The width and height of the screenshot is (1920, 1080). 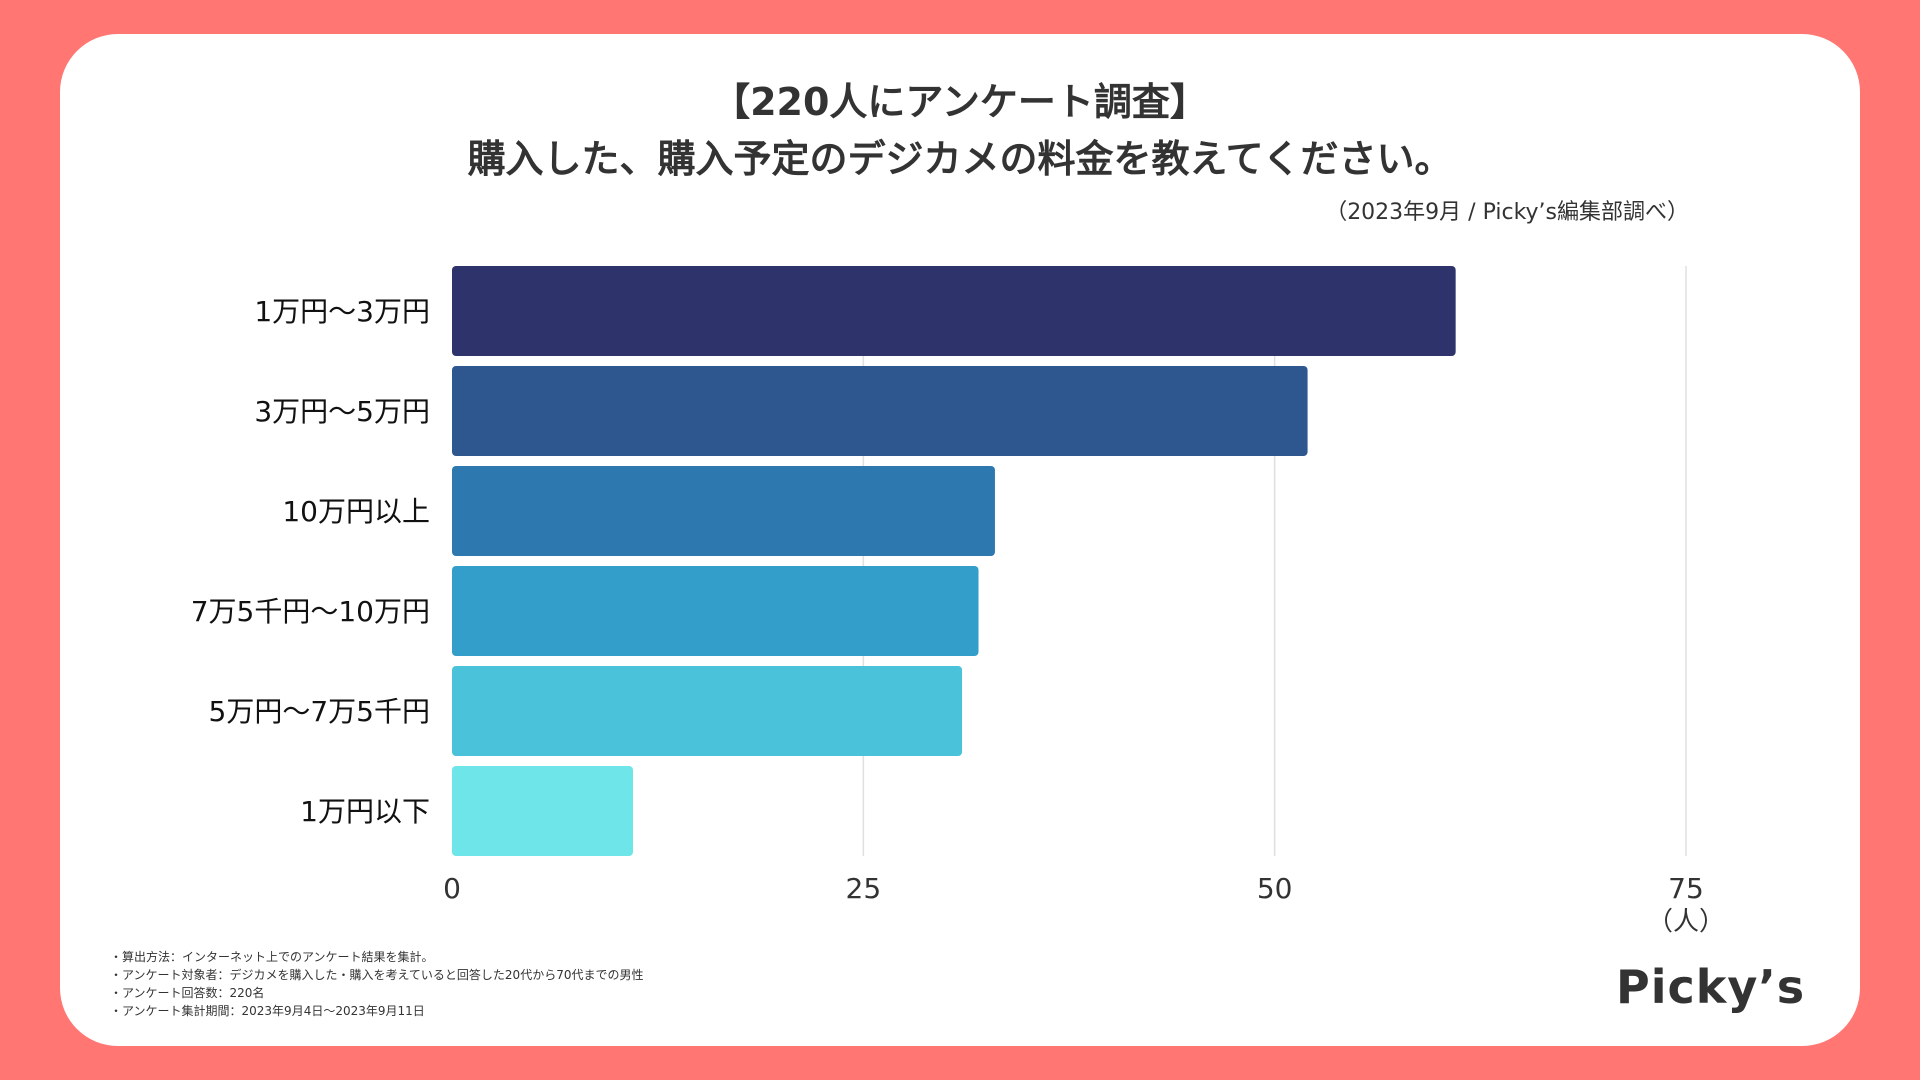 I want to click on category-label: 3万円〜5万円, so click(x=342, y=411).